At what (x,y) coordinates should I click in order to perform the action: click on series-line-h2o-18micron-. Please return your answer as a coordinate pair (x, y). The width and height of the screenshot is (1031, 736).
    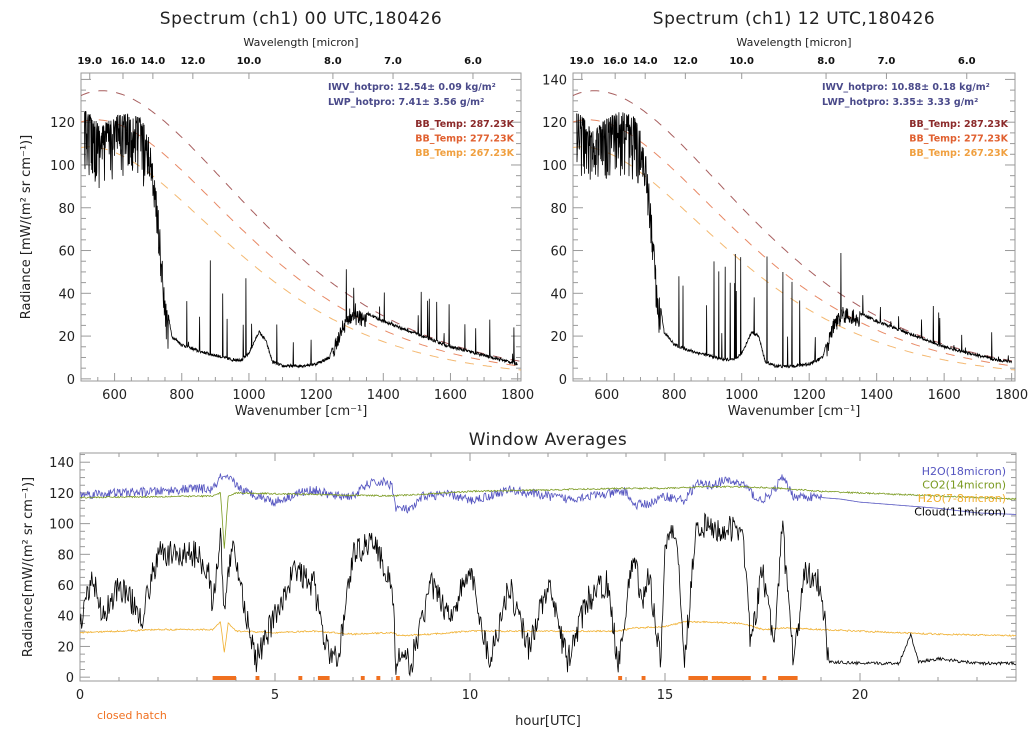
    Looking at the image, I should click on (548, 494).